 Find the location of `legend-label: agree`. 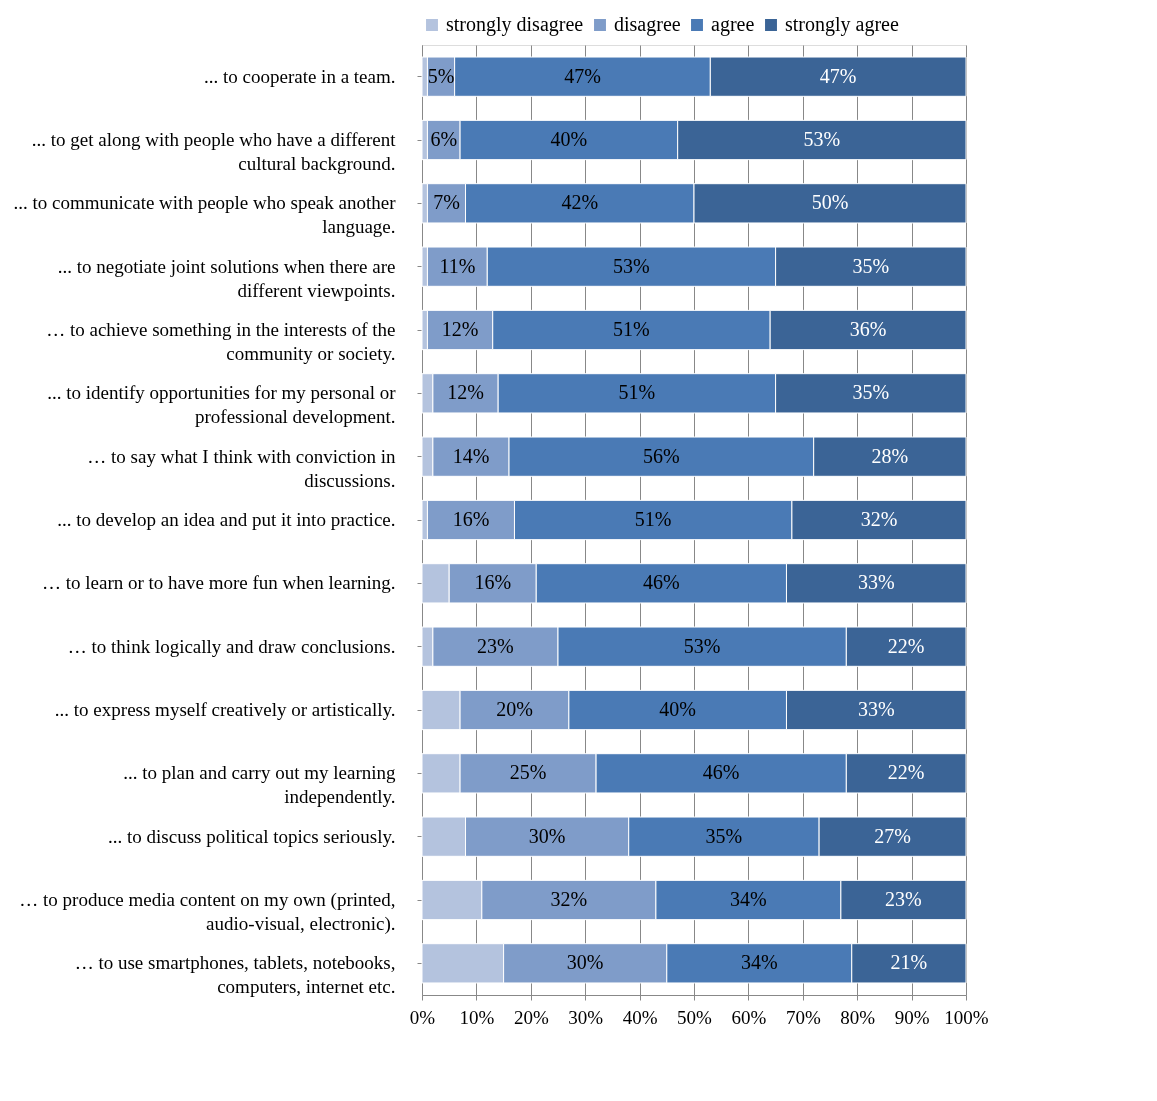

legend-label: agree is located at coordinates (733, 24).